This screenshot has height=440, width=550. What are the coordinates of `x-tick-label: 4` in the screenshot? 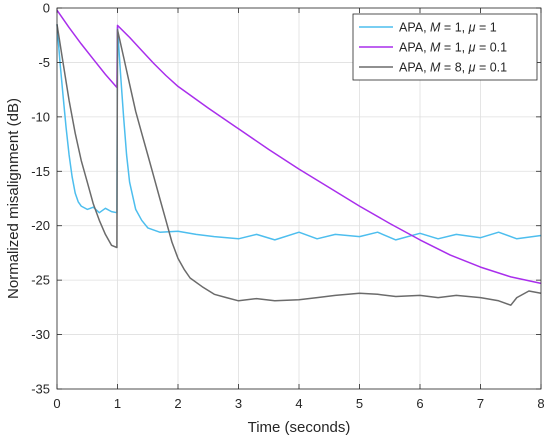 It's located at (298, 403).